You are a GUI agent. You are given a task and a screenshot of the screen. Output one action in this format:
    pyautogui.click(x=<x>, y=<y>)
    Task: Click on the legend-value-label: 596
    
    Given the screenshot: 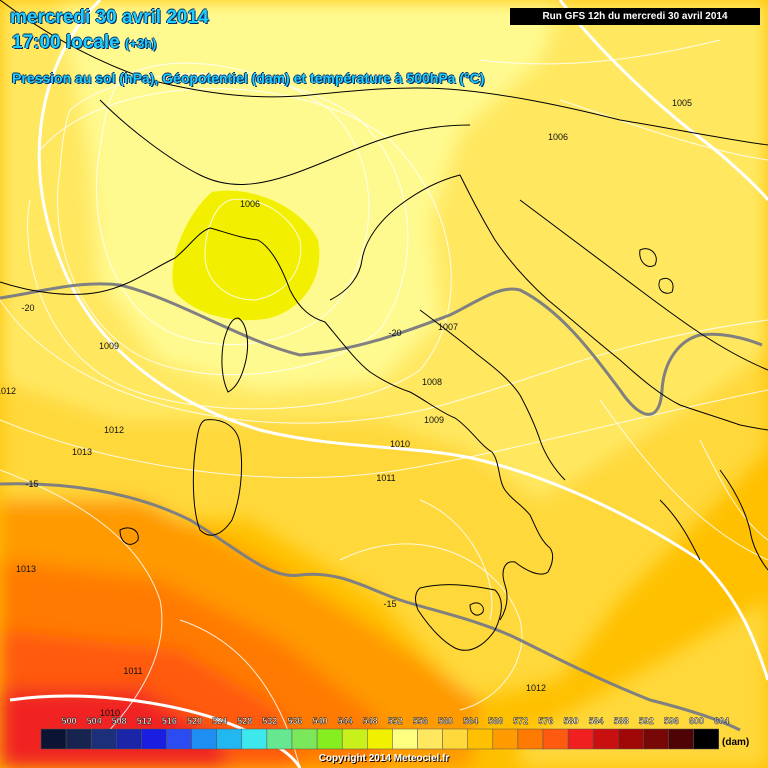 What is the action you would take?
    pyautogui.click(x=671, y=721)
    